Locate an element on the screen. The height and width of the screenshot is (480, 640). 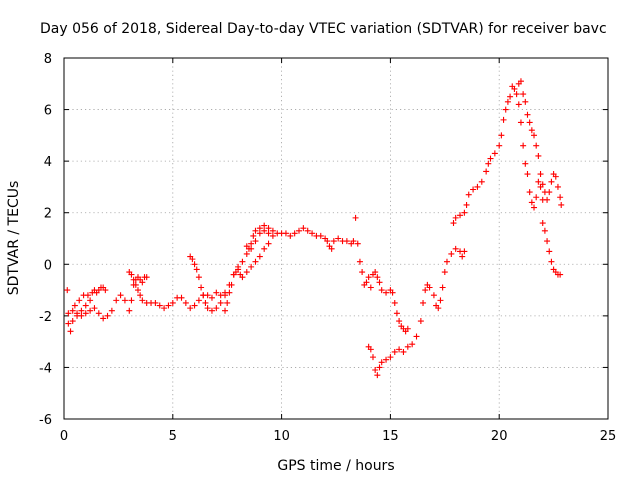
y-tick-label: 2 is located at coordinates (48, 214).